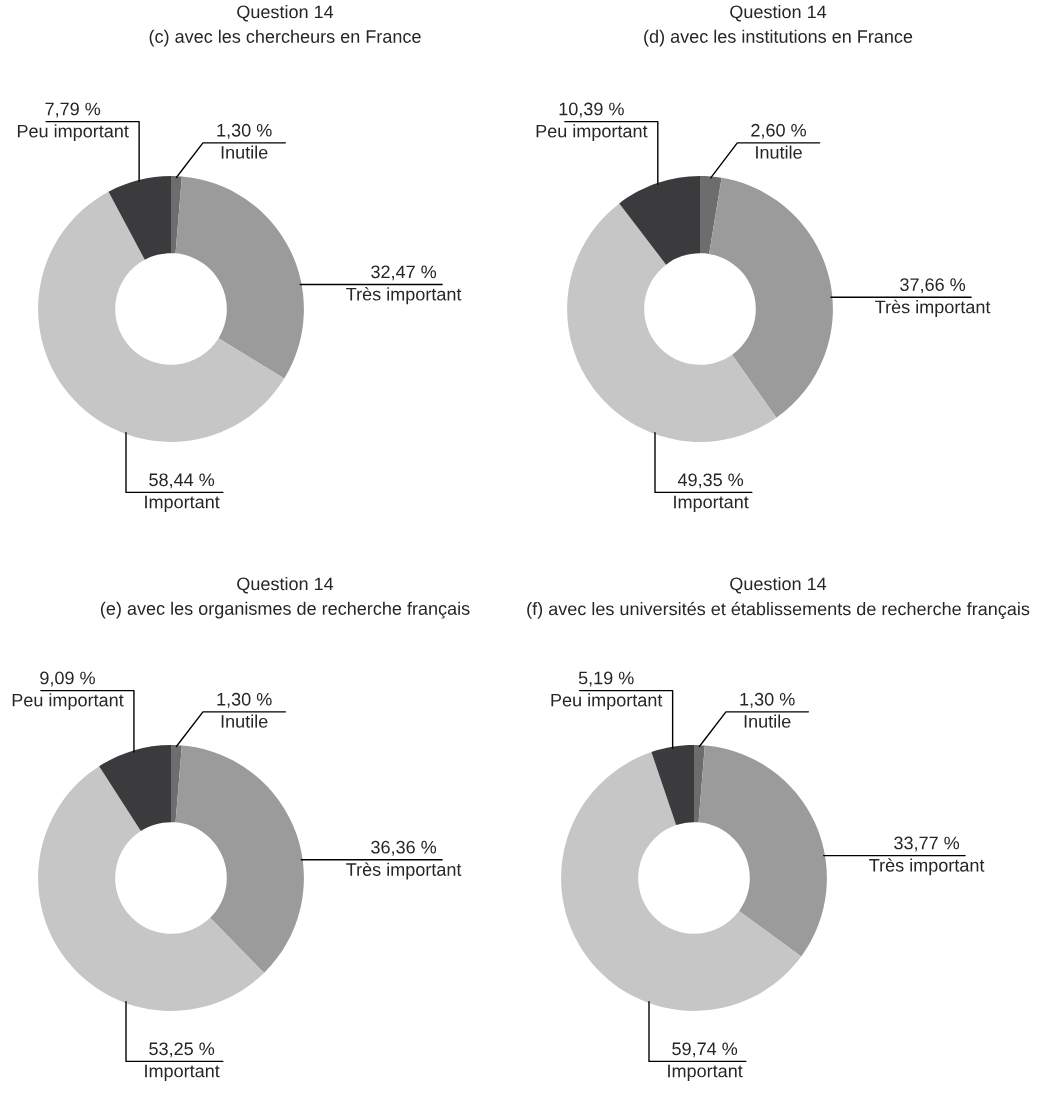  What do you see at coordinates (933, 286) in the screenshot?
I see `data-label: 37,66 %` at bounding box center [933, 286].